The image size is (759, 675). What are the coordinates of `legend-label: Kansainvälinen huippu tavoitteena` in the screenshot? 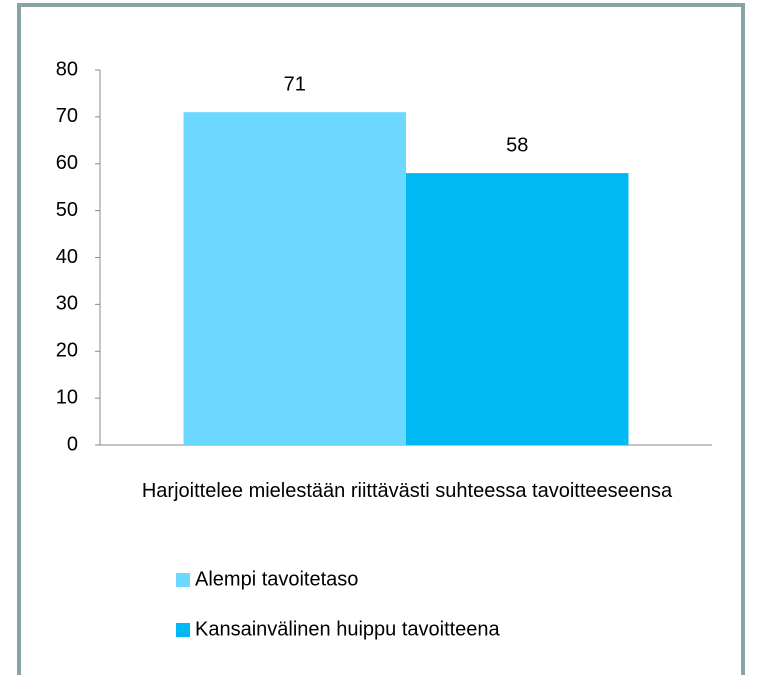 It's located at (348, 629).